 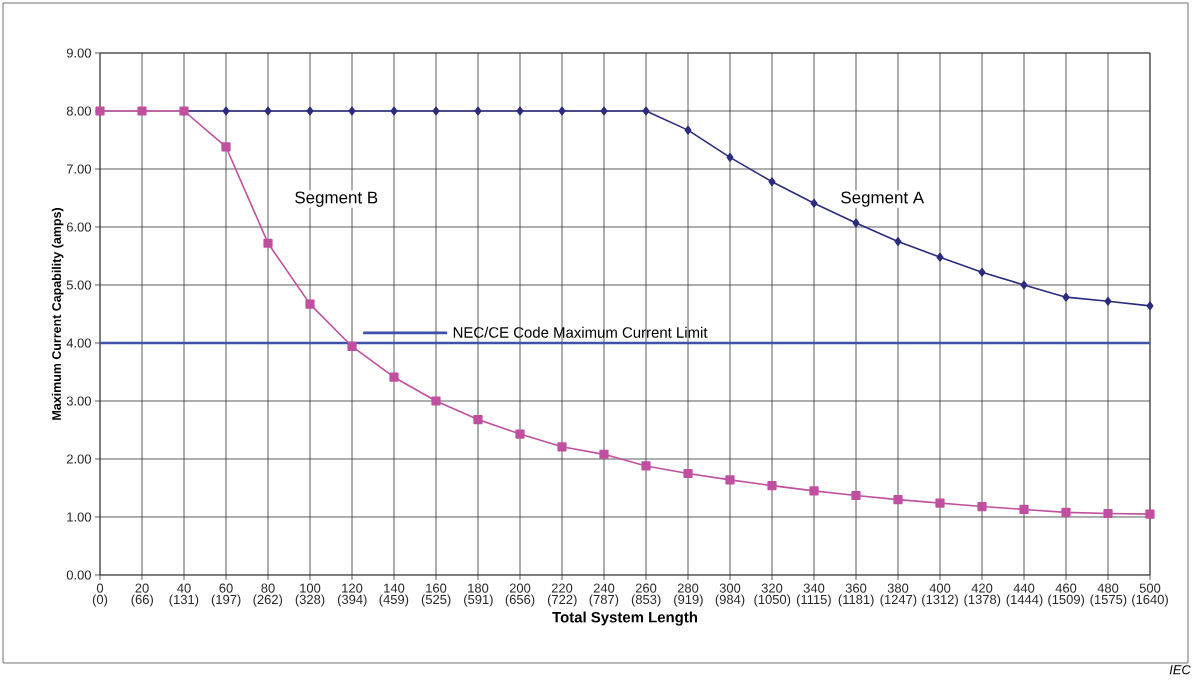 What do you see at coordinates (814, 588) in the screenshot?
I see `x-tick-label: 340` at bounding box center [814, 588].